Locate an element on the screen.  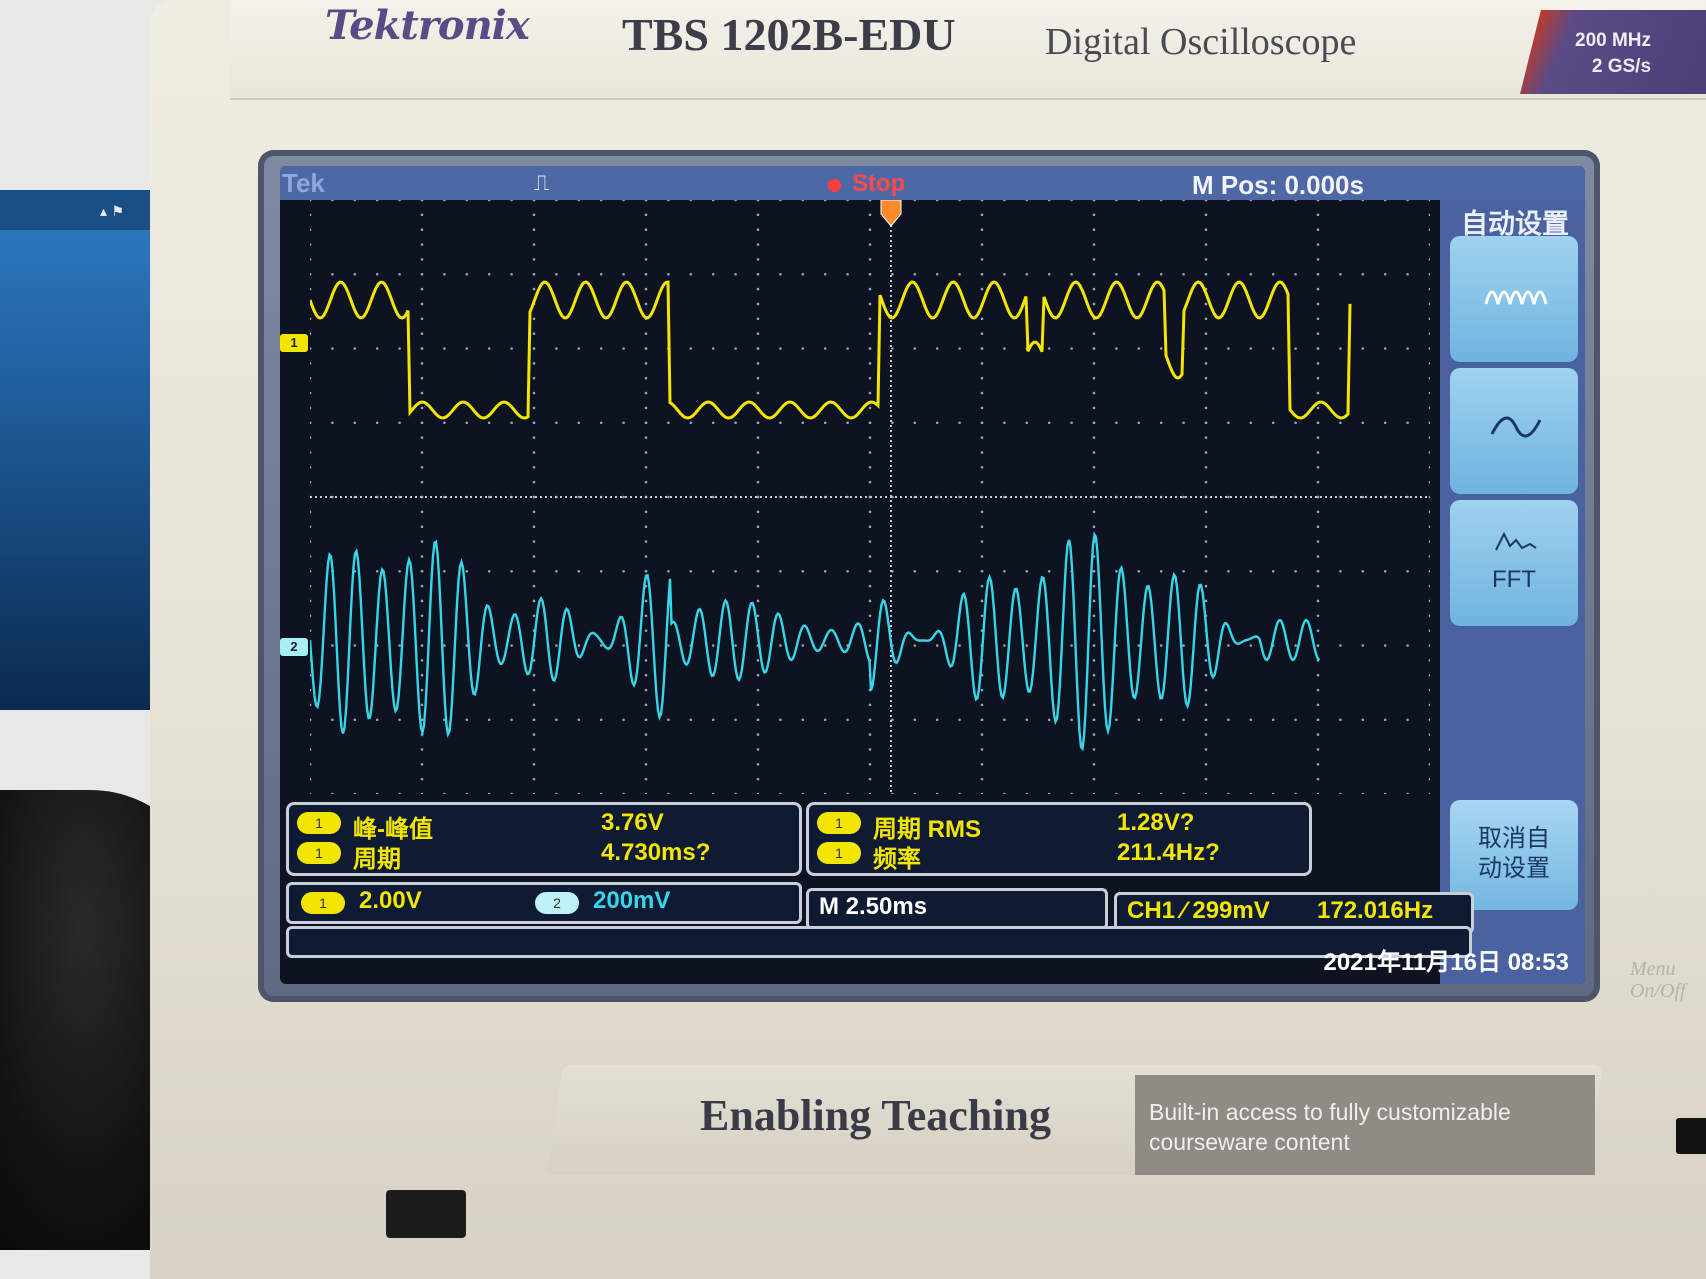
top-label-strip is located at coordinates (968, 50).